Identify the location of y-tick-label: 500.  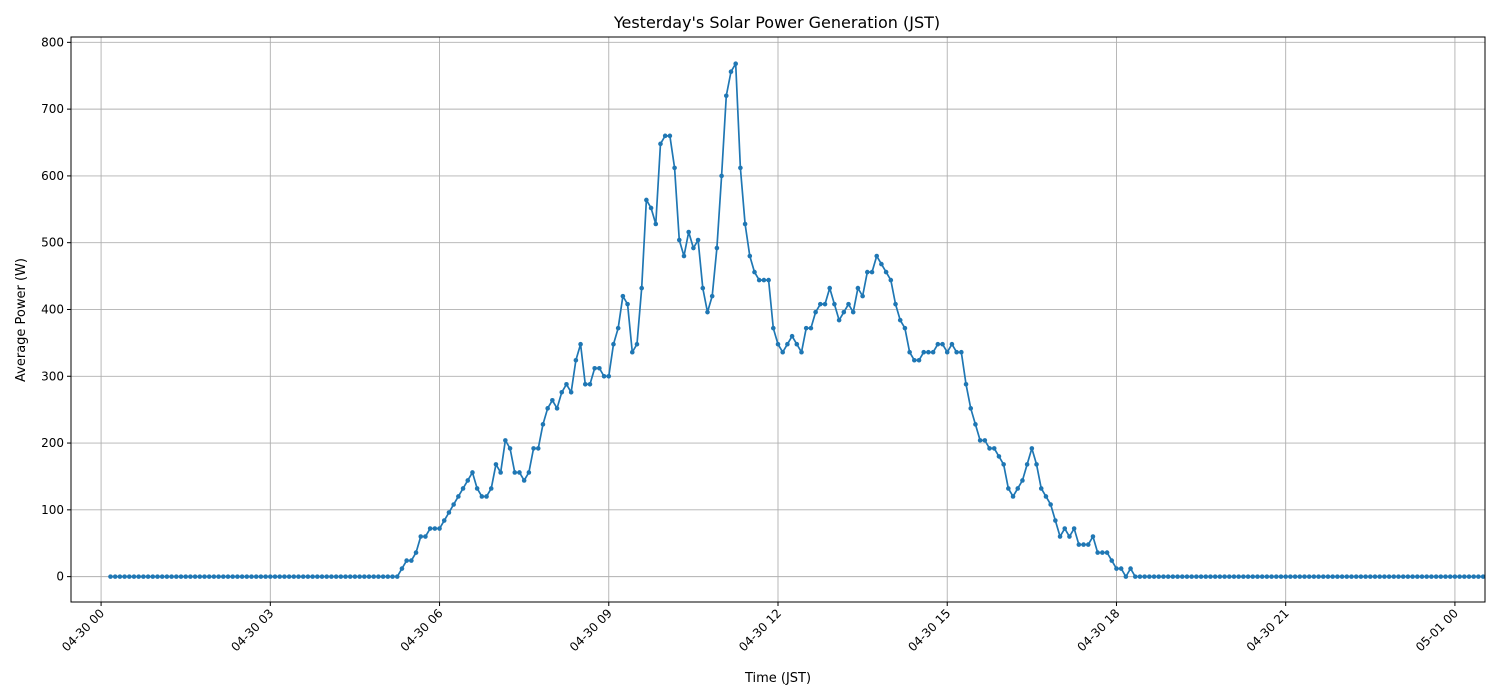
(52, 243).